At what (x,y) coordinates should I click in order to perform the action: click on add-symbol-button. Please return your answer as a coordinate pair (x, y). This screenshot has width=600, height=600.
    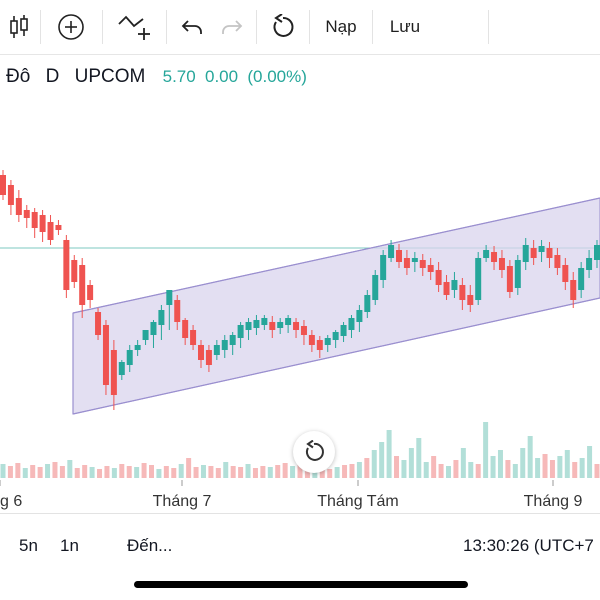
    Looking at the image, I should click on (71, 27).